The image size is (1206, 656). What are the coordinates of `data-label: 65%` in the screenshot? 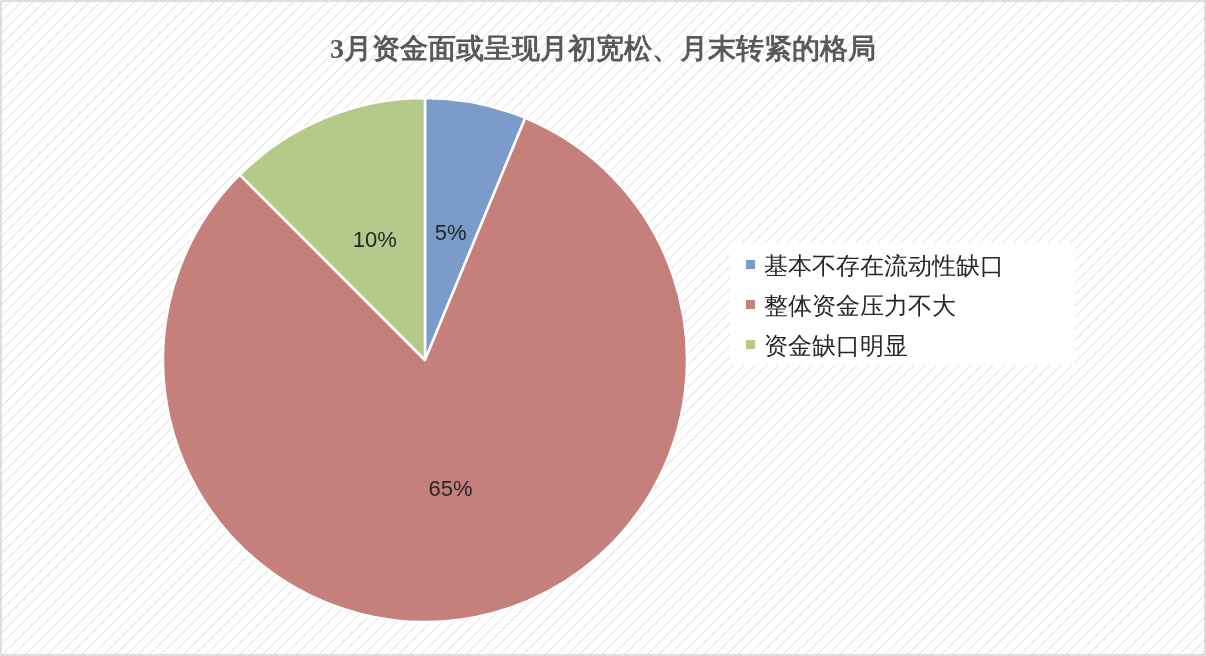 It's located at (450, 489).